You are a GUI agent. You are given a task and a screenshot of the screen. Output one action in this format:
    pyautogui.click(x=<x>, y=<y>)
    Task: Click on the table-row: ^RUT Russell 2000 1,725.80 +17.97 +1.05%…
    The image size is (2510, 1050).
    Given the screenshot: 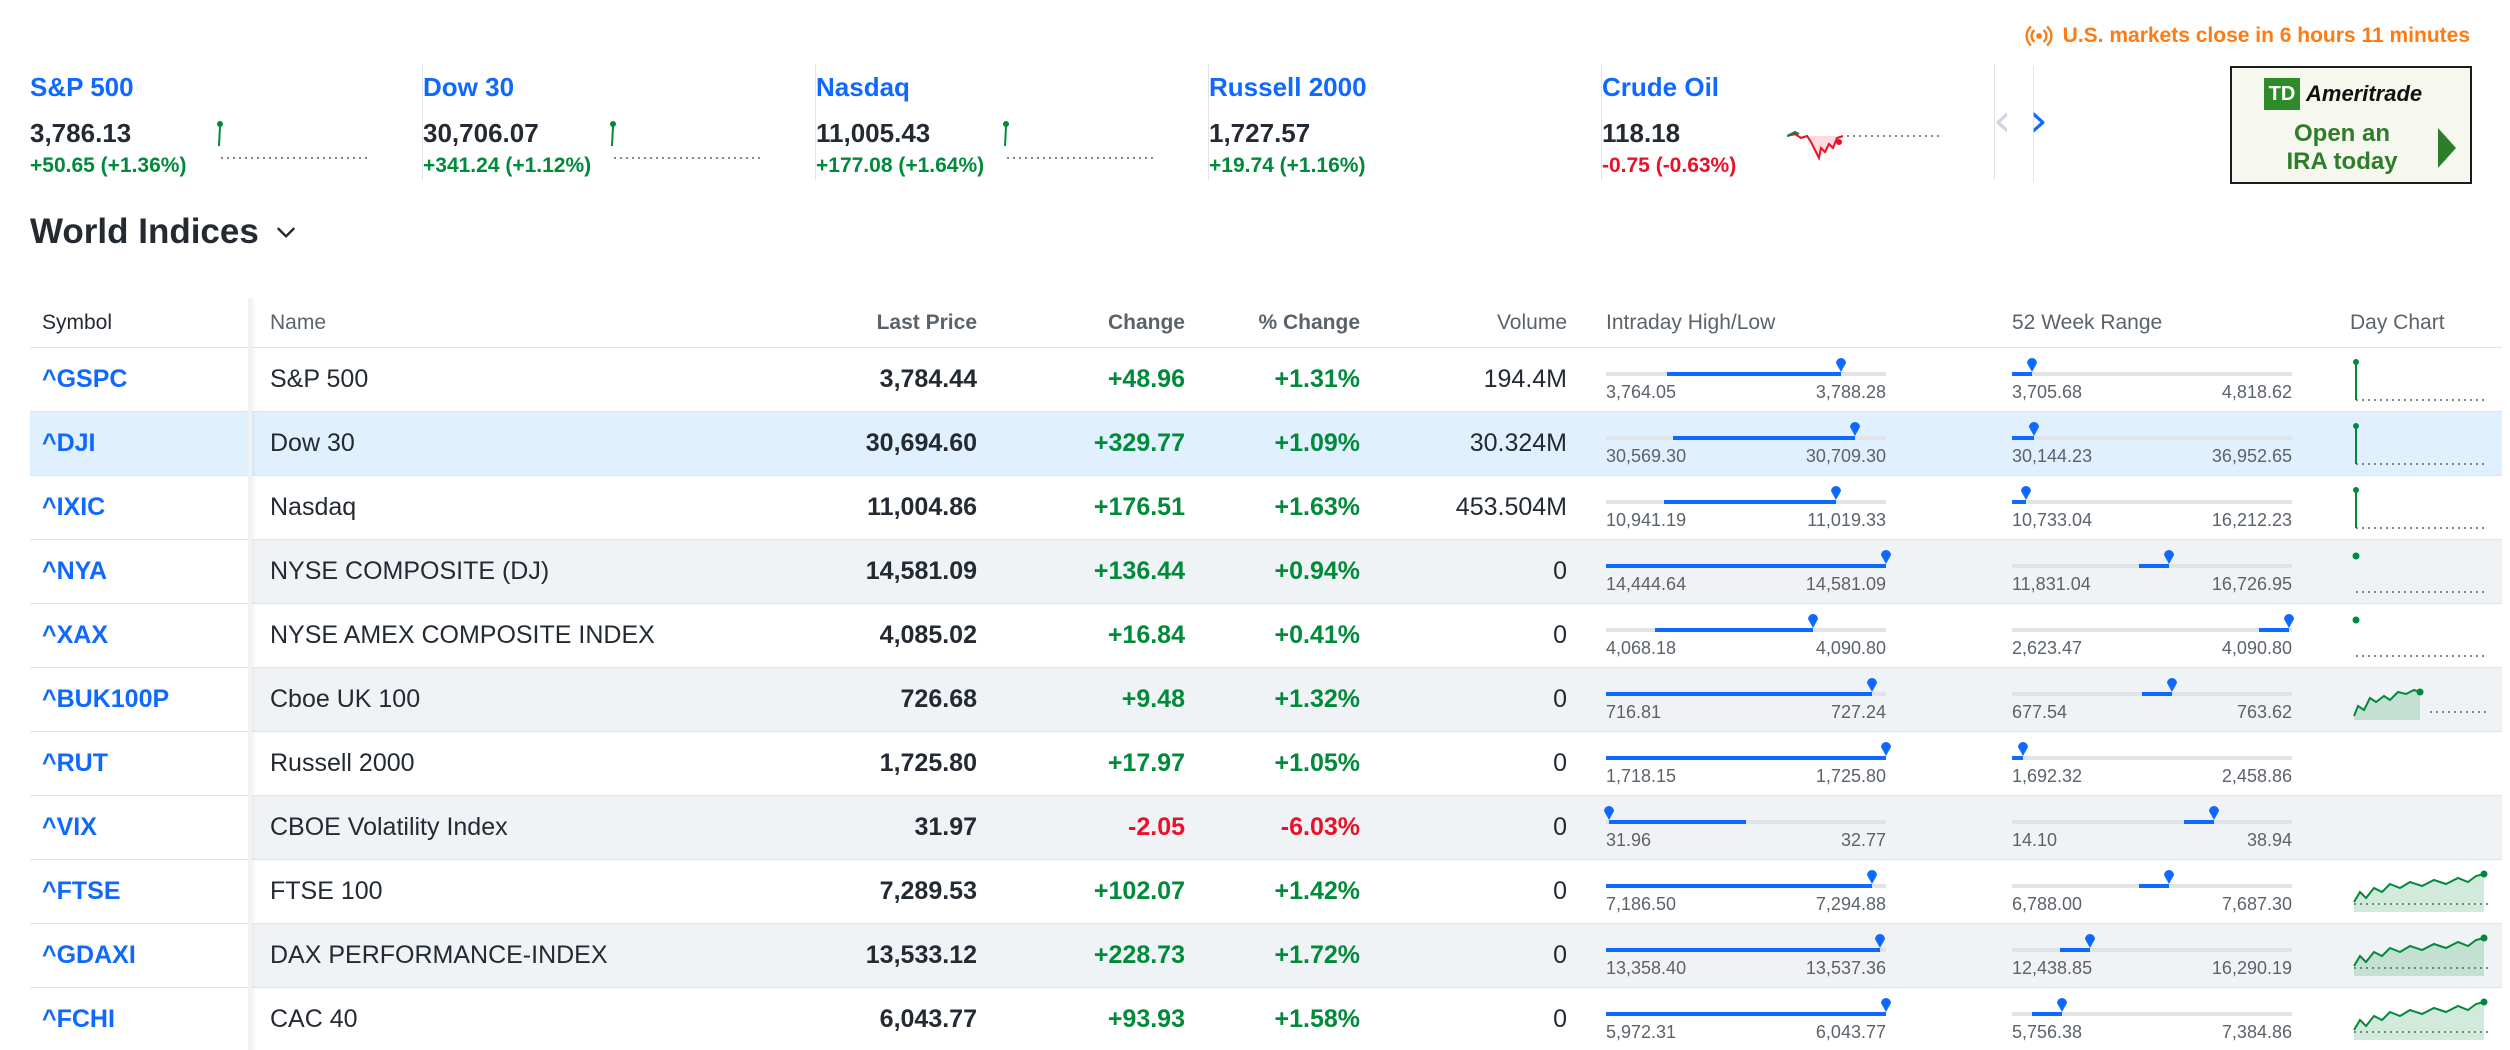 What is the action you would take?
    pyautogui.click(x=1266, y=764)
    